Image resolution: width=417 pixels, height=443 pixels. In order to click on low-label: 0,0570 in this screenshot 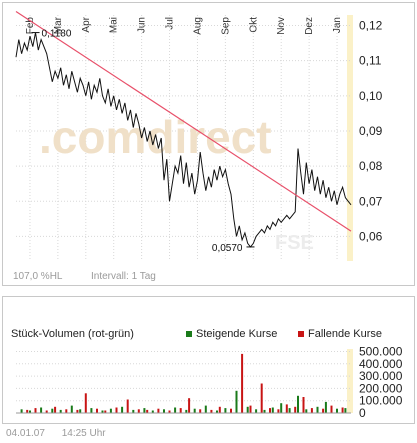, I will do `click(227, 248)`.